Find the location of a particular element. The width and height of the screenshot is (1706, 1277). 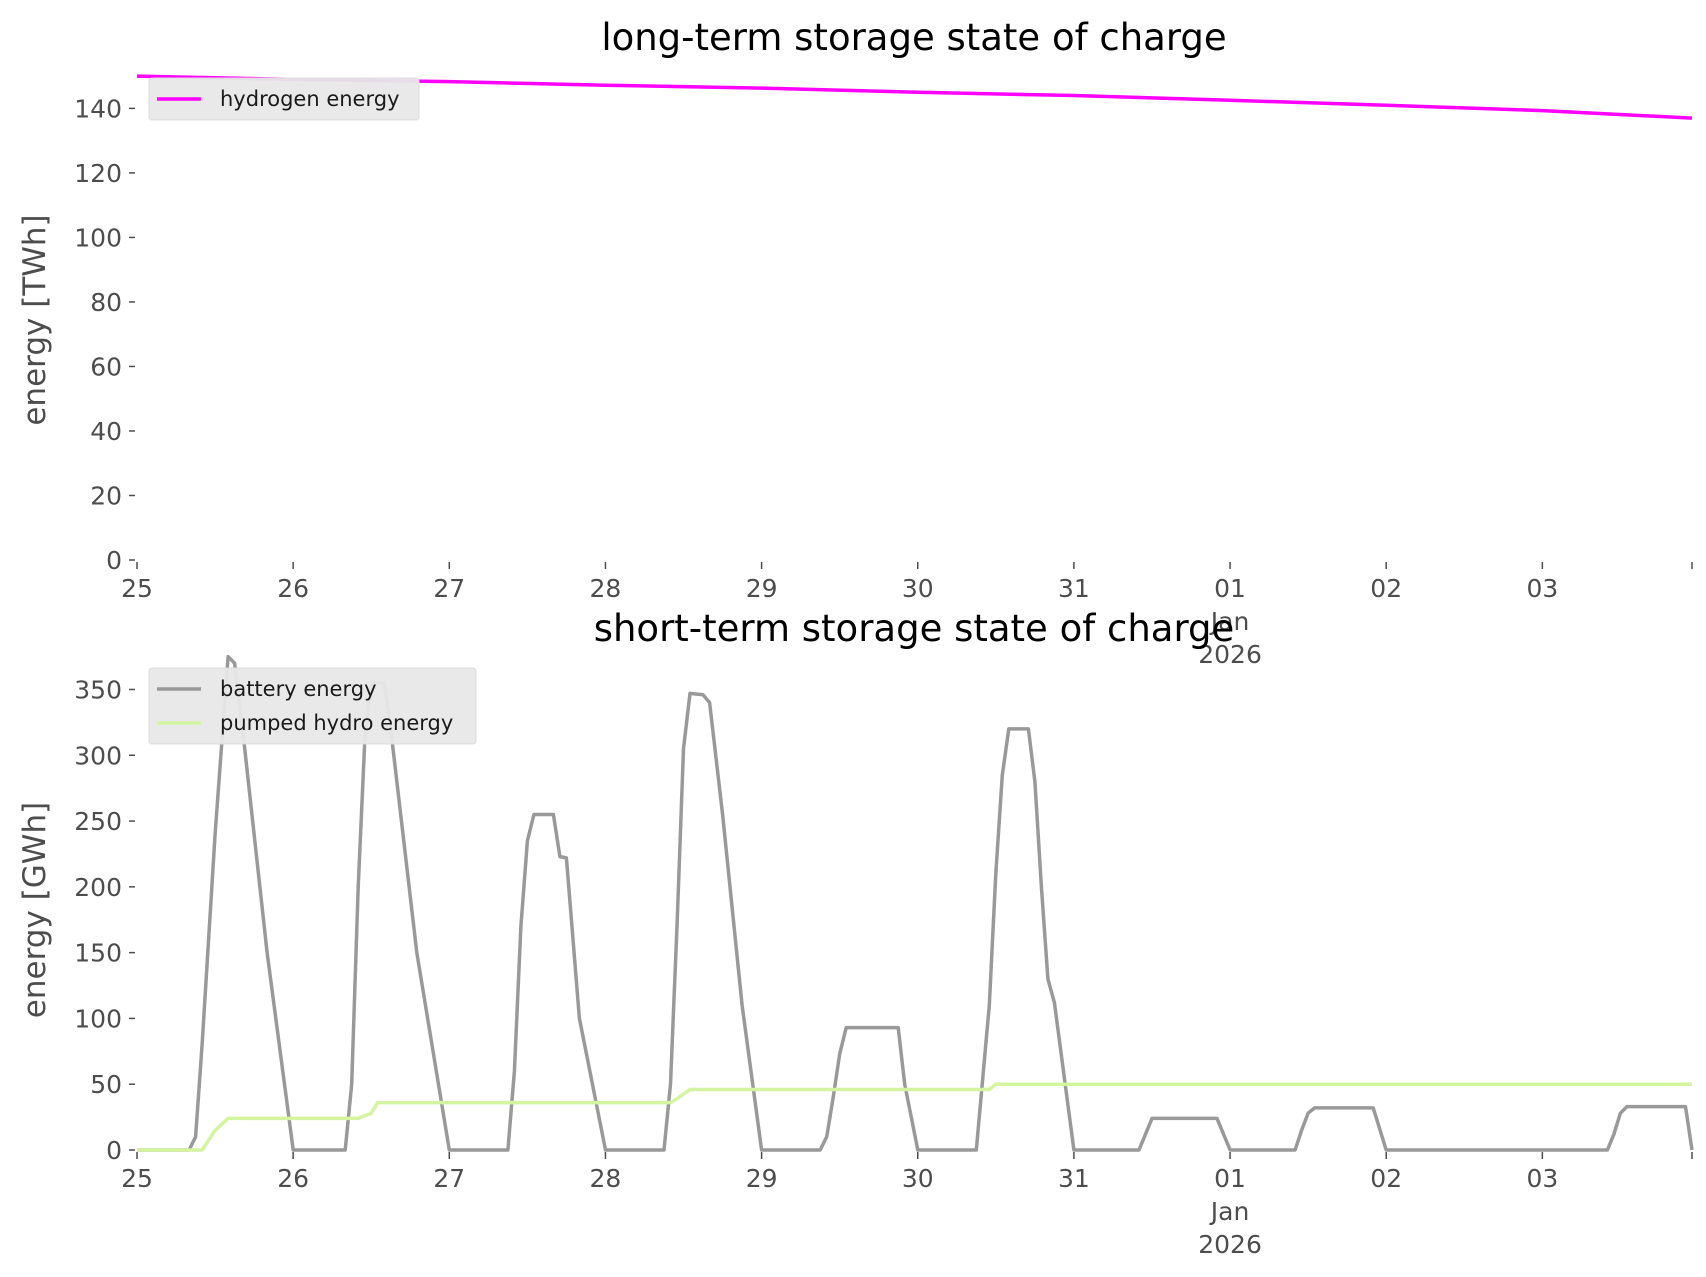

y-tick-label: 20 is located at coordinates (106, 495).